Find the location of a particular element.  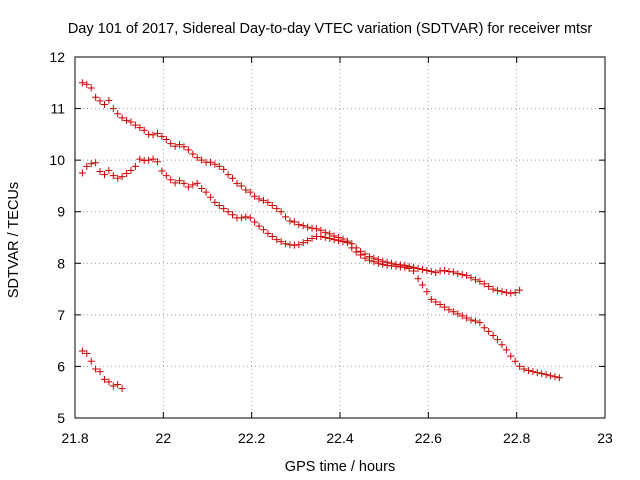

y-tick-label: 8 is located at coordinates (61, 263).